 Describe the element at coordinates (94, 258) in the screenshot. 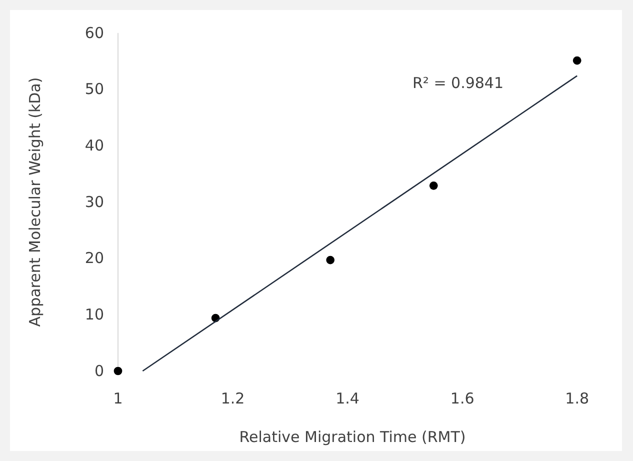

I see `y-tick-label: 20` at that location.